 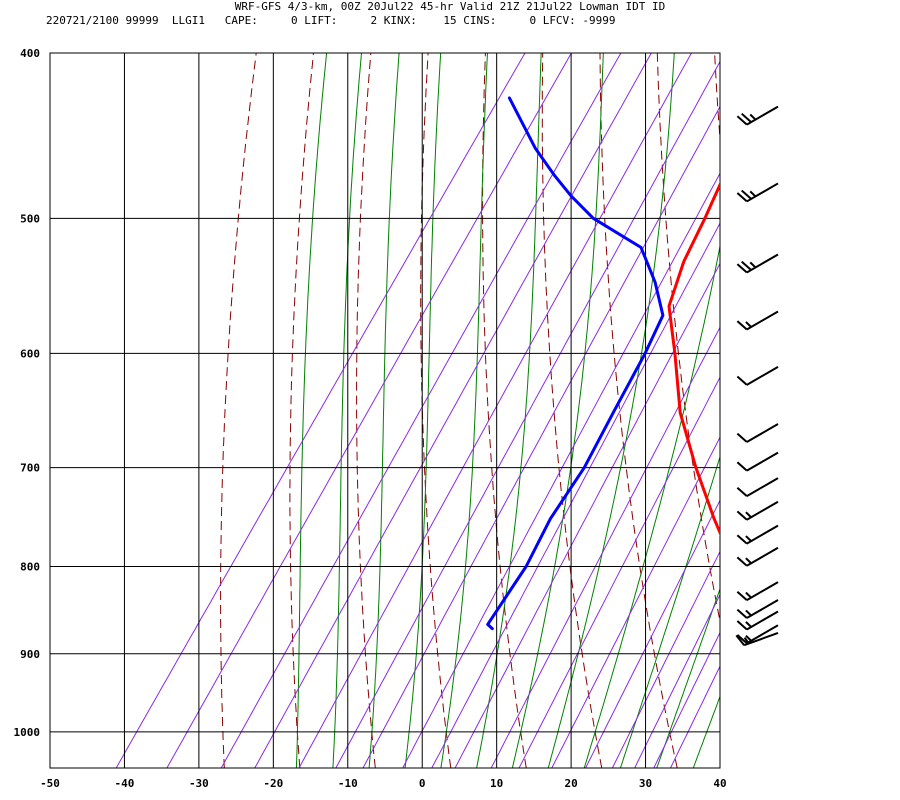 What do you see at coordinates (125, 783) in the screenshot?
I see `x-tick-label: -40` at bounding box center [125, 783].